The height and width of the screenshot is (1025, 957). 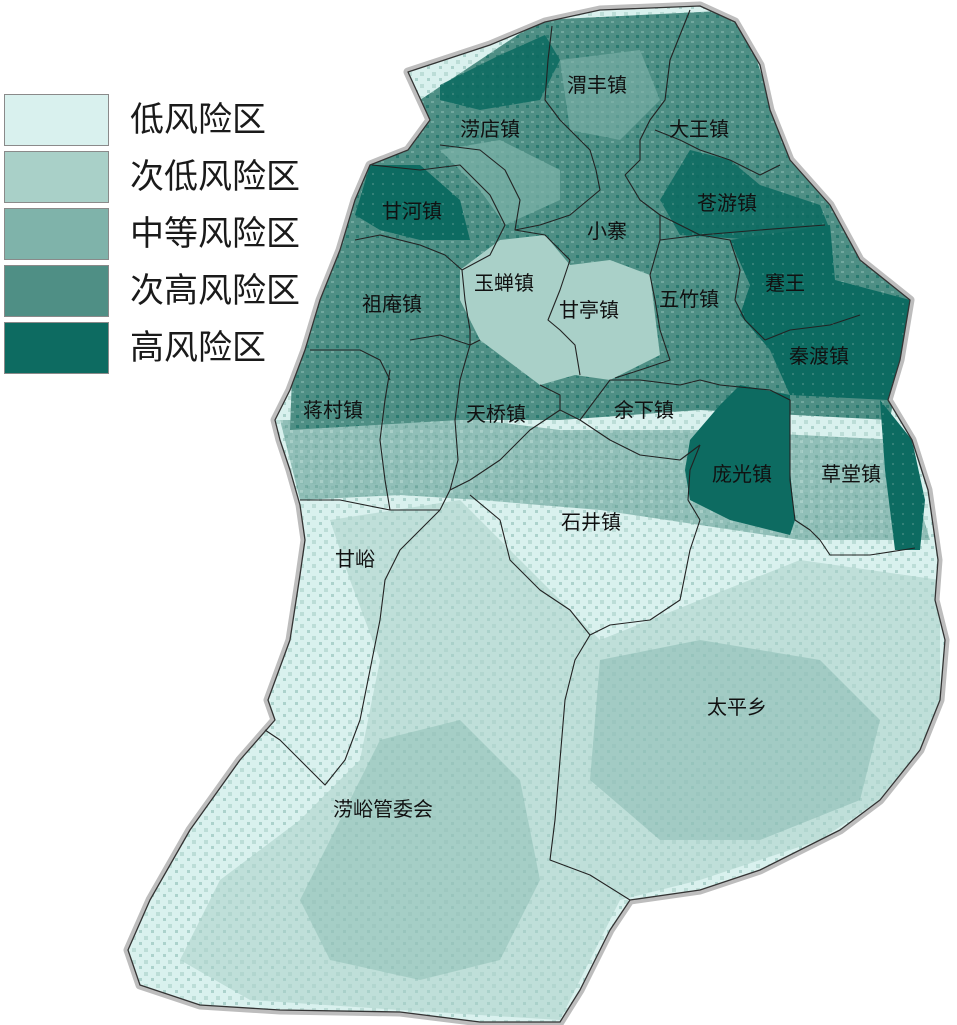 I want to click on zone-mid-laoyu, so click(x=420, y=850).